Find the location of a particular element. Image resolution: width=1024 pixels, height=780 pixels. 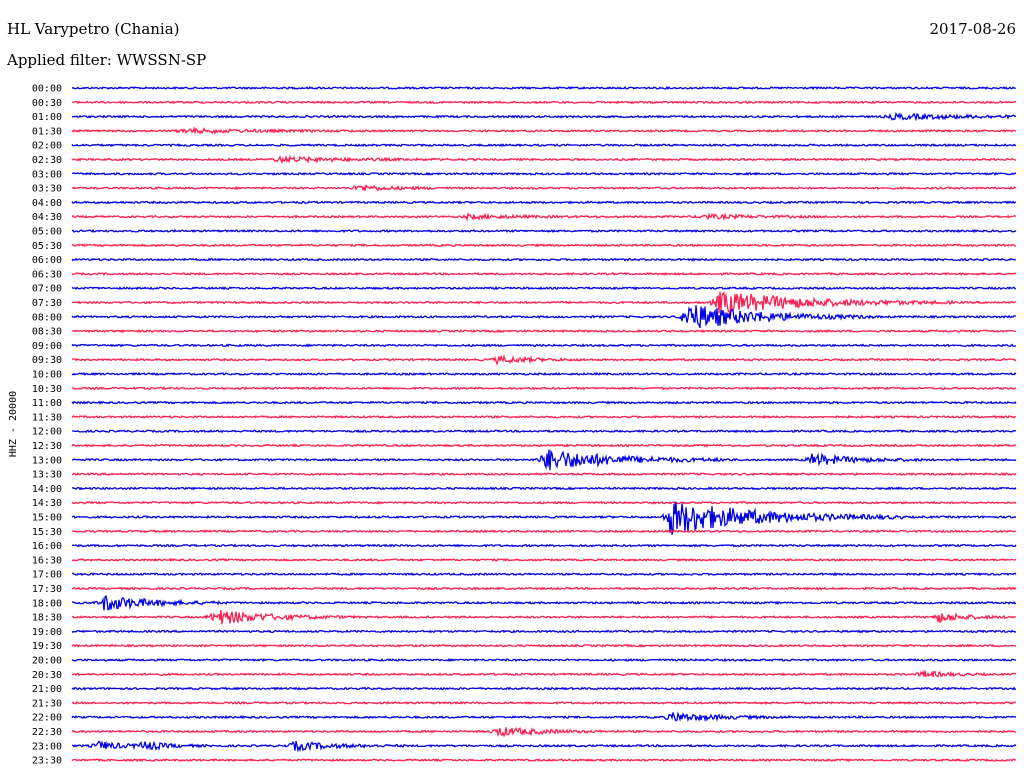

y-axis-label: HHZ - 20000 is located at coordinates (13, 424).